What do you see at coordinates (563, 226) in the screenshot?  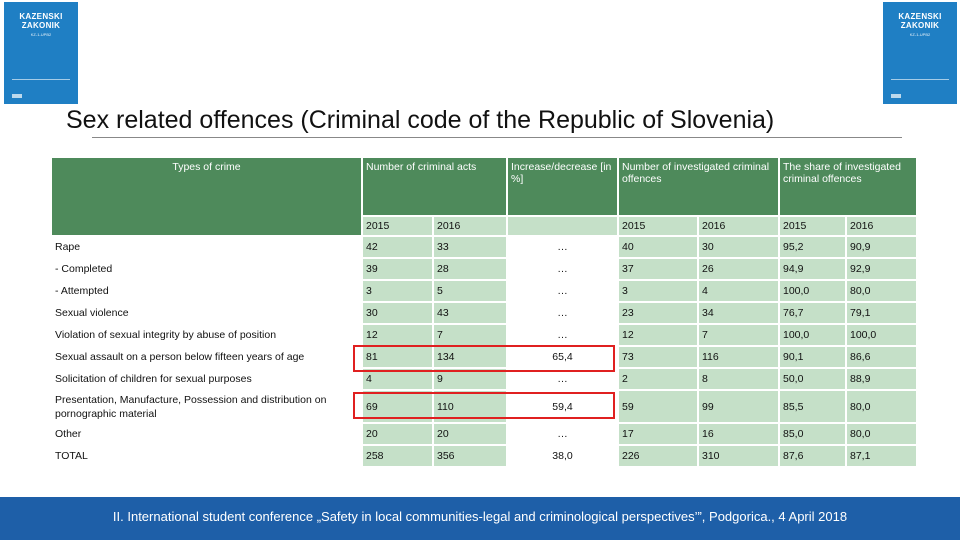 I see `header-increase-spacer` at bounding box center [563, 226].